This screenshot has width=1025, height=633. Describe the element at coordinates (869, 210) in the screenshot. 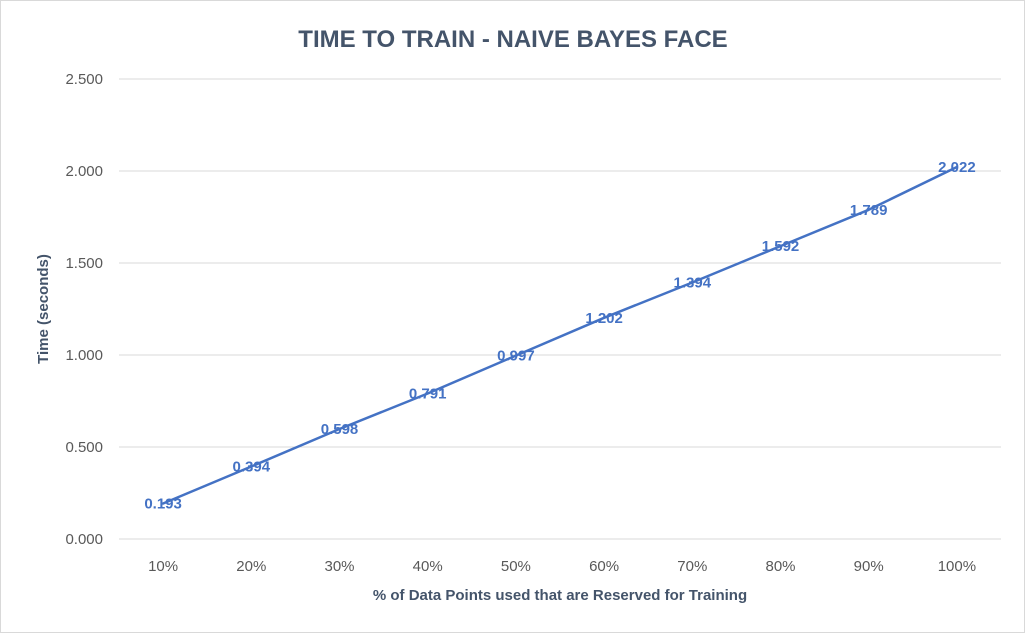

I see `data-label: 1.789` at that location.